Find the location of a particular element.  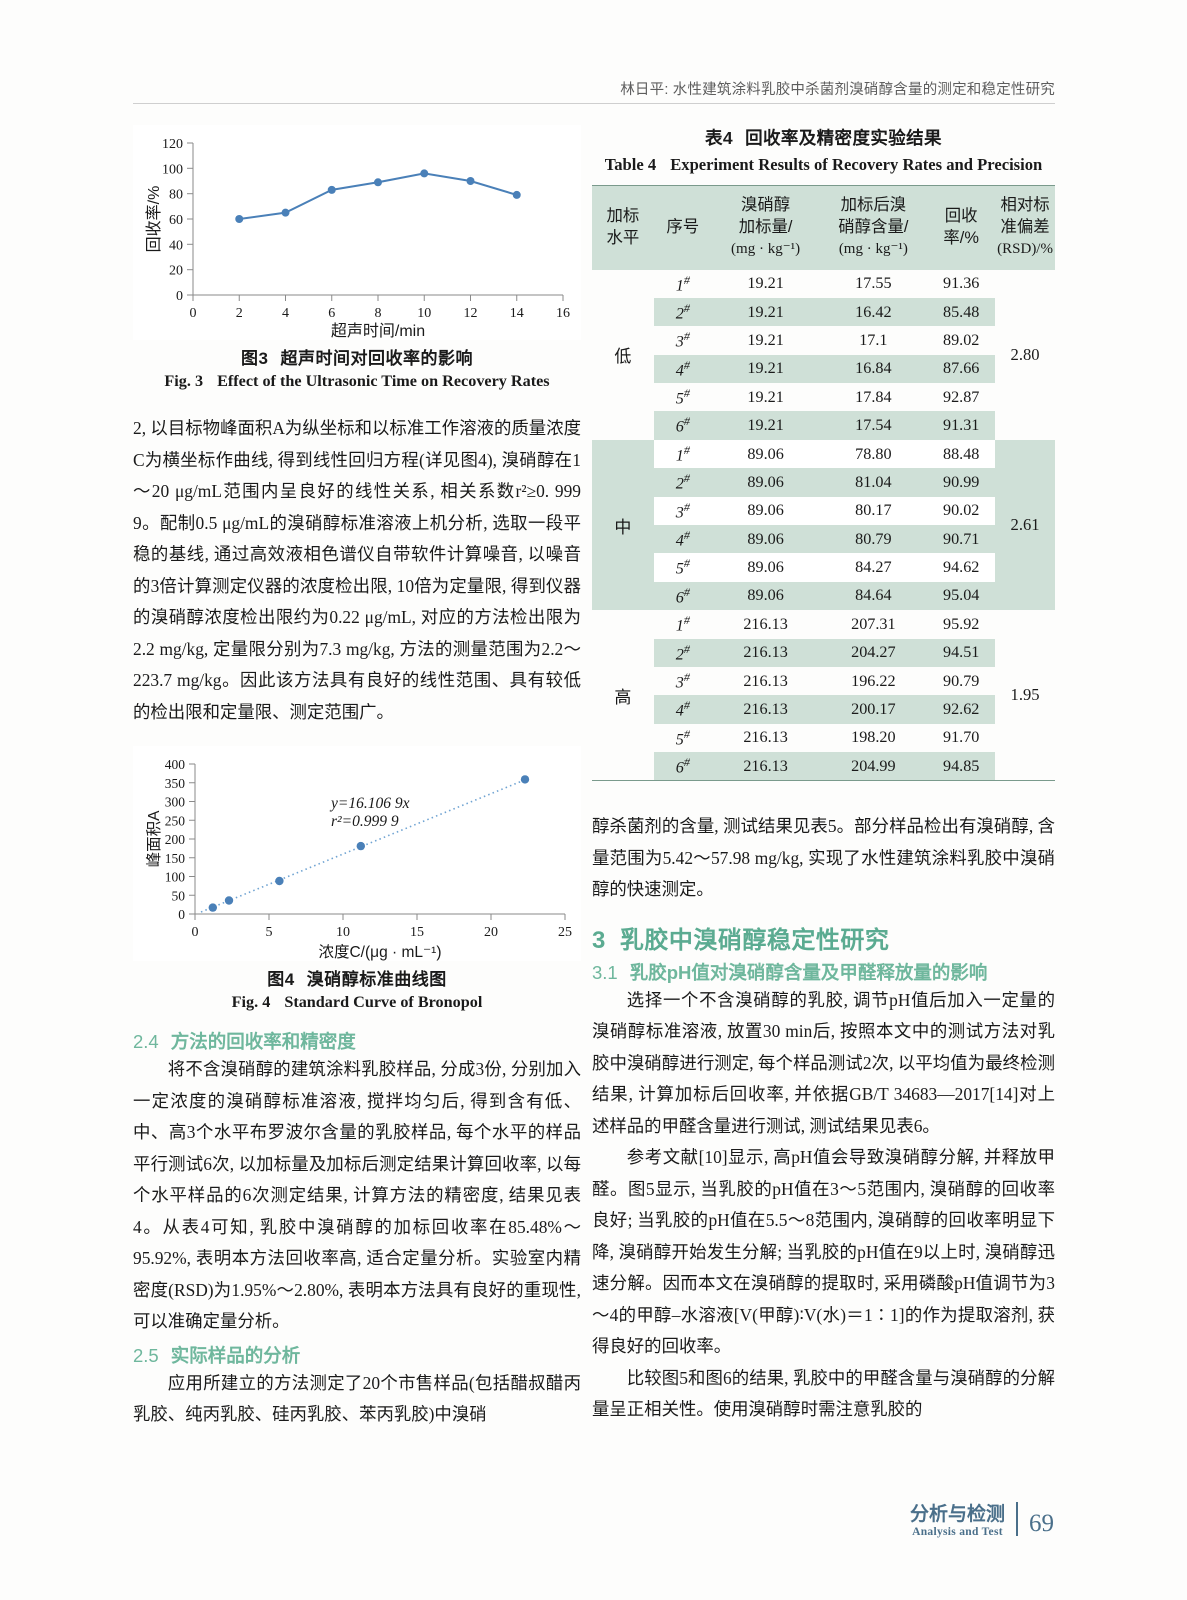

svg-text: 12 is located at coordinates (471, 313).